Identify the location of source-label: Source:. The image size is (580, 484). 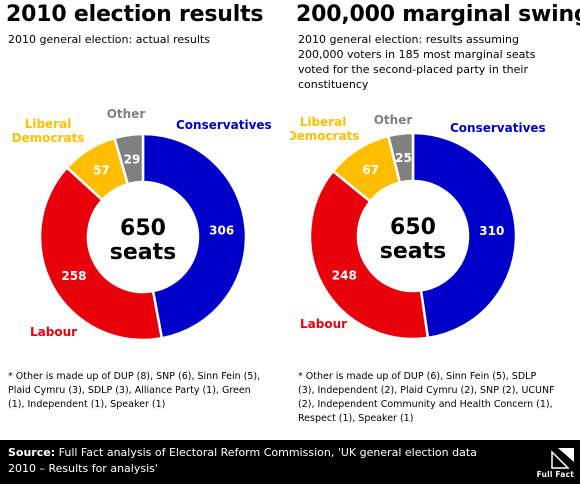
(32, 452).